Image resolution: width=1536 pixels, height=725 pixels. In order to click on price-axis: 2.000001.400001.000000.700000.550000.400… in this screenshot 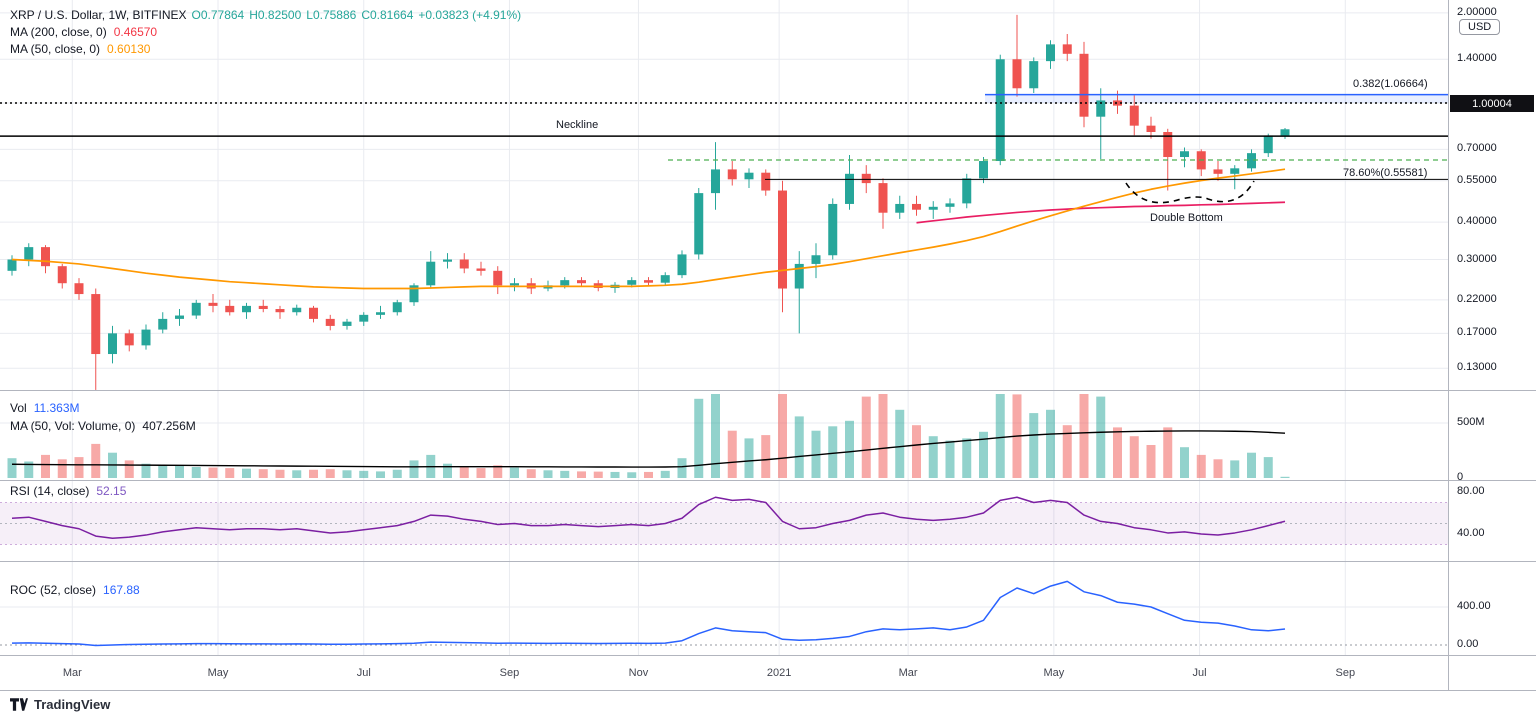, I will do `click(1492, 345)`.